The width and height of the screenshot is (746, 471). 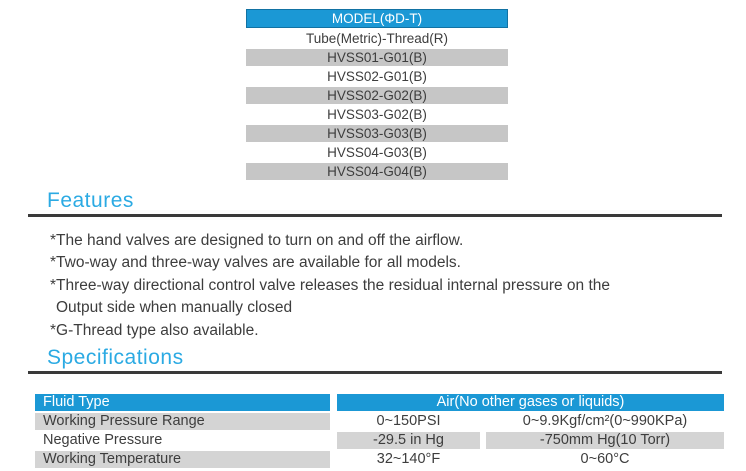 I want to click on specifications-divider, so click(x=375, y=372).